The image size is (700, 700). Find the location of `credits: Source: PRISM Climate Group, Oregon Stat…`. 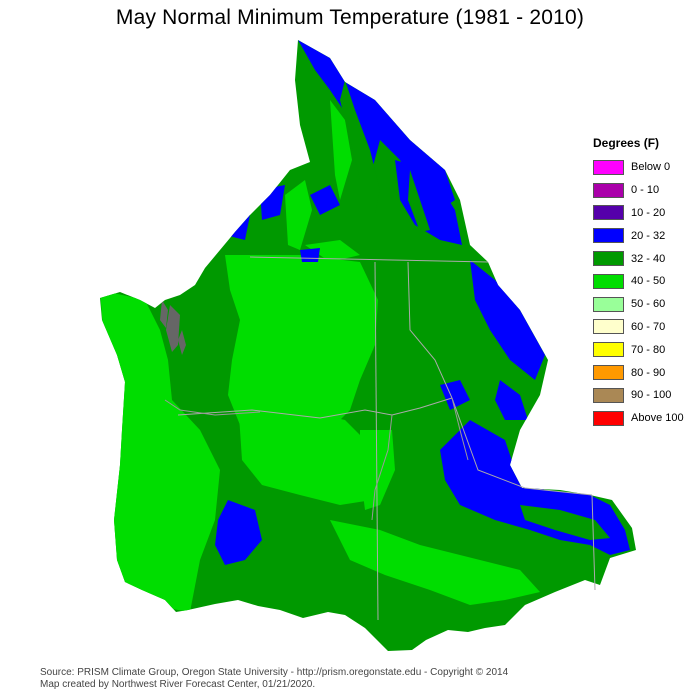

credits: Source: PRISM Climate Group, Oregon Stat… is located at coordinates (274, 679).